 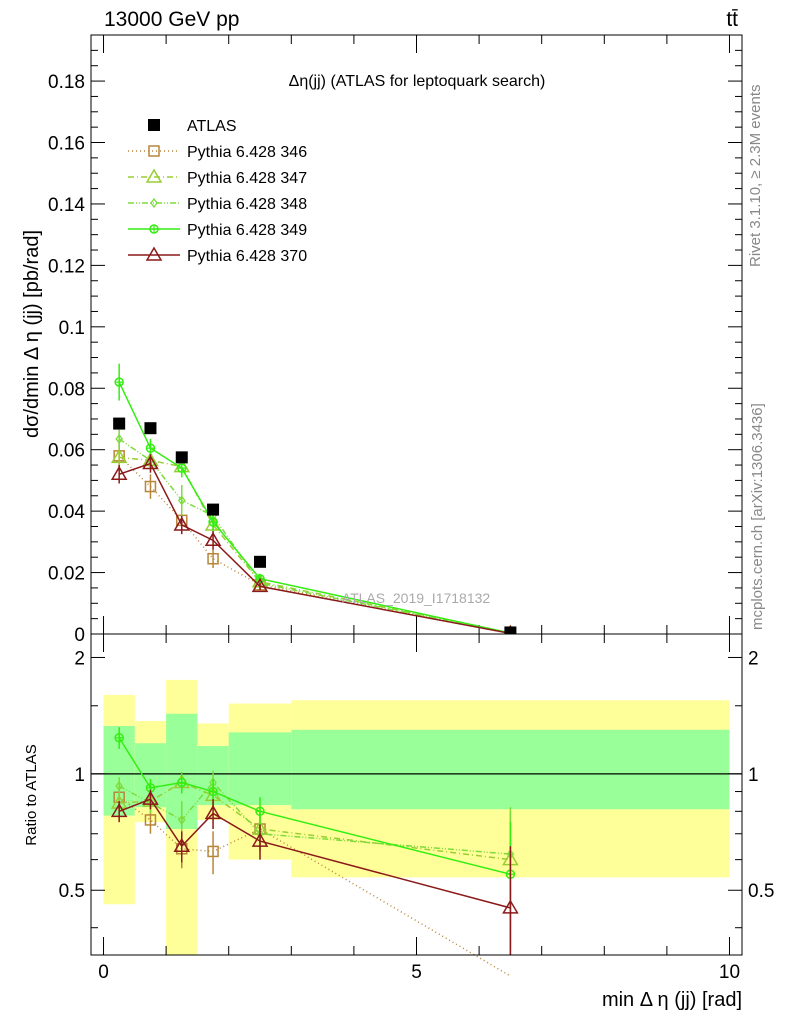 What do you see at coordinates (79, 658) in the screenshot?
I see `ratio-y-tick-label-left: 2` at bounding box center [79, 658].